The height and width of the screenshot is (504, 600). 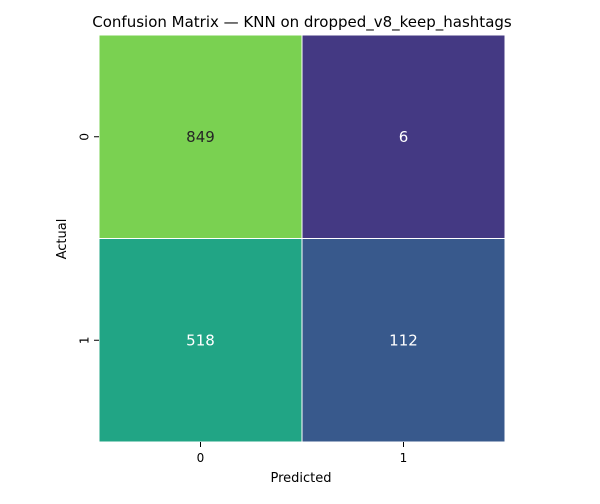 I want to click on x-tick-label: 1, so click(x=404, y=458).